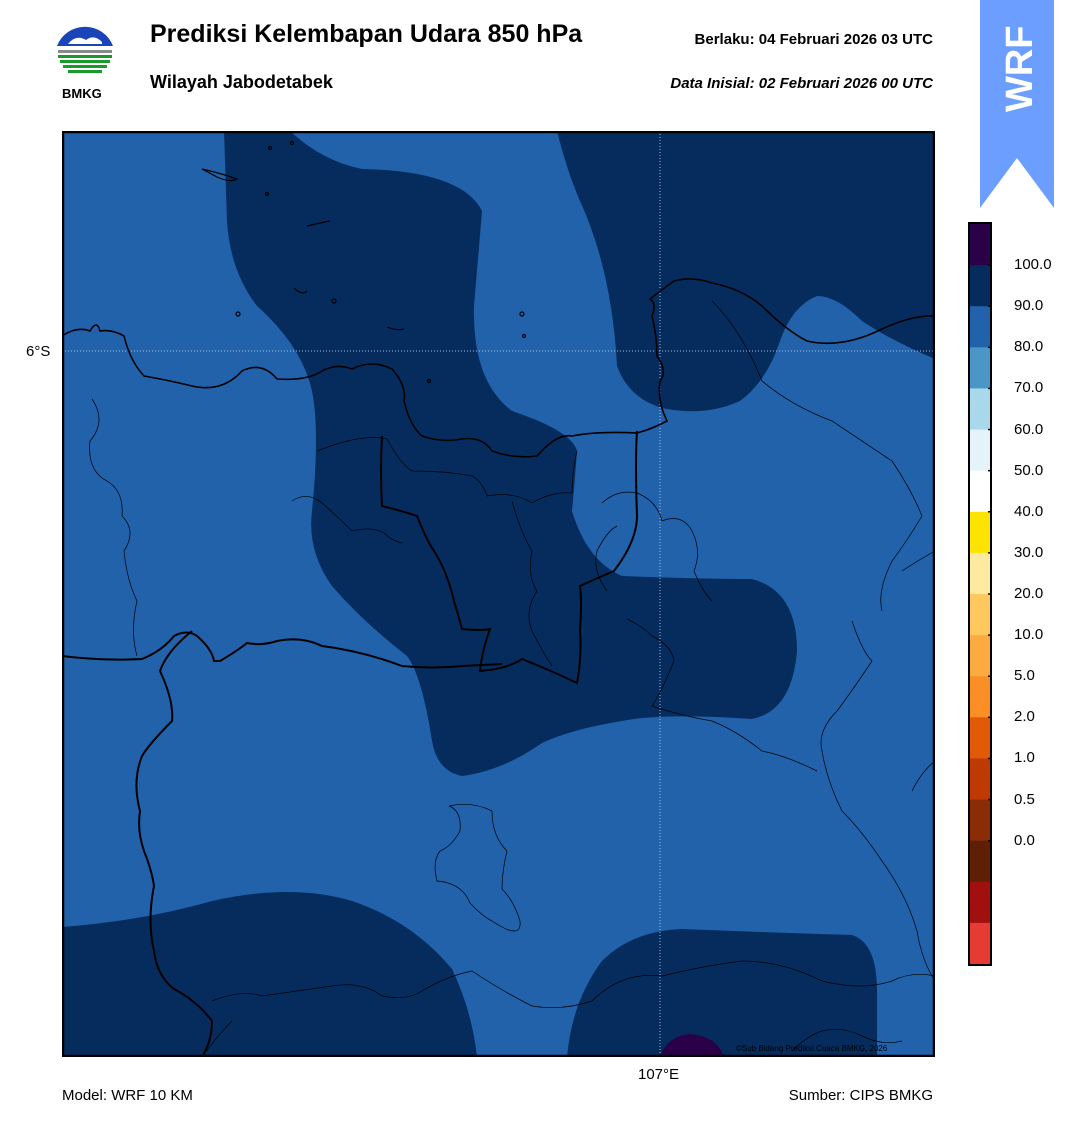 The height and width of the screenshot is (1128, 1081). Describe the element at coordinates (1029, 347) in the screenshot. I see `colorbar-tick-label: 80.0` at that location.